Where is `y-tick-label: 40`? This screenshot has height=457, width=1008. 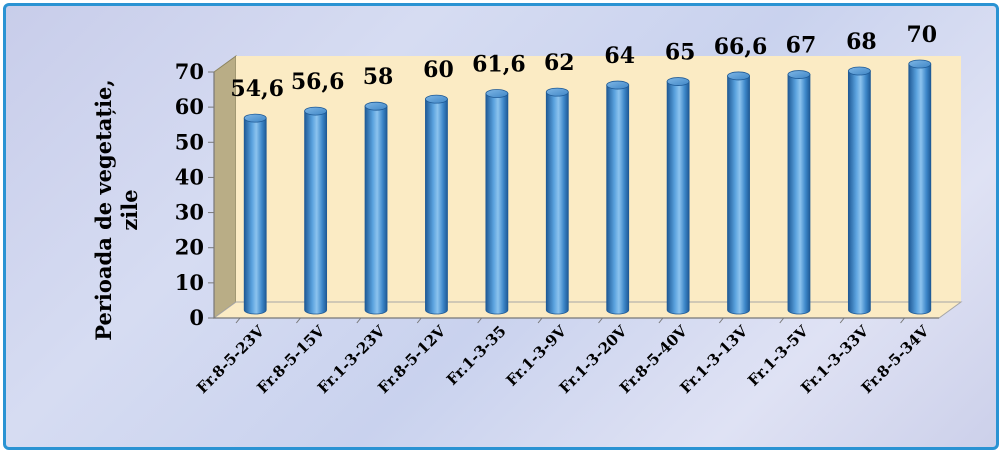 y-tick-label: 40 is located at coordinates (189, 176).